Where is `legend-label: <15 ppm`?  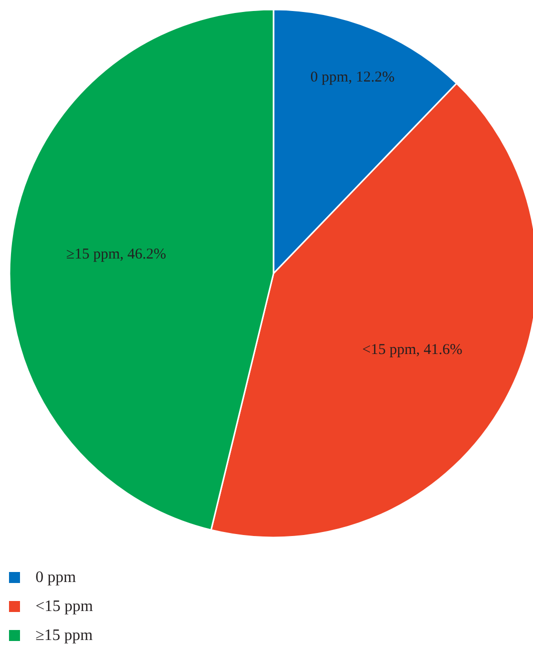
legend-label: <15 ppm is located at coordinates (65, 606).